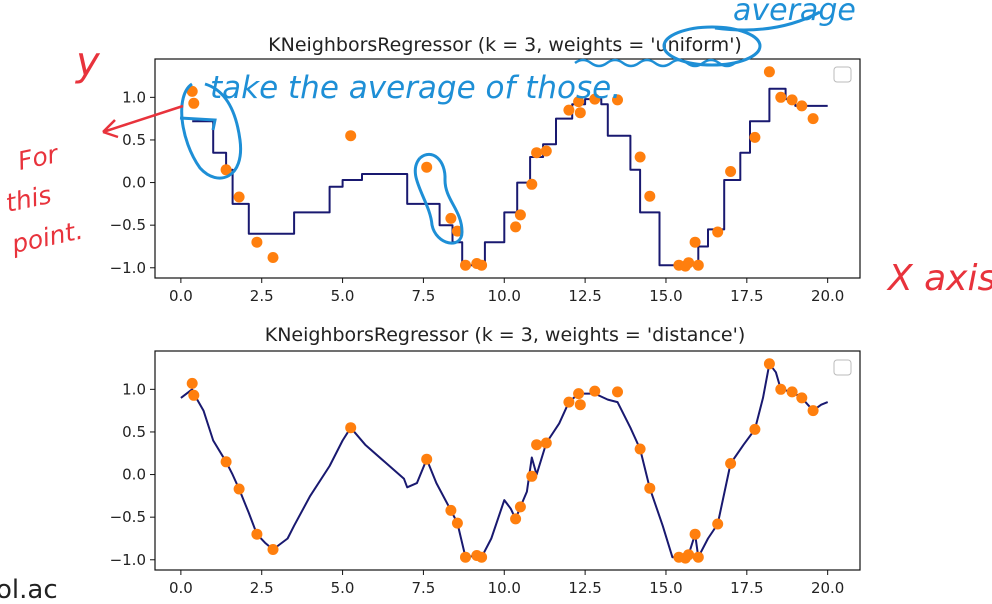 This screenshot has height=604, width=992. What do you see at coordinates (134, 97) in the screenshot?
I see `y-tick-label: 1.0` at bounding box center [134, 97].